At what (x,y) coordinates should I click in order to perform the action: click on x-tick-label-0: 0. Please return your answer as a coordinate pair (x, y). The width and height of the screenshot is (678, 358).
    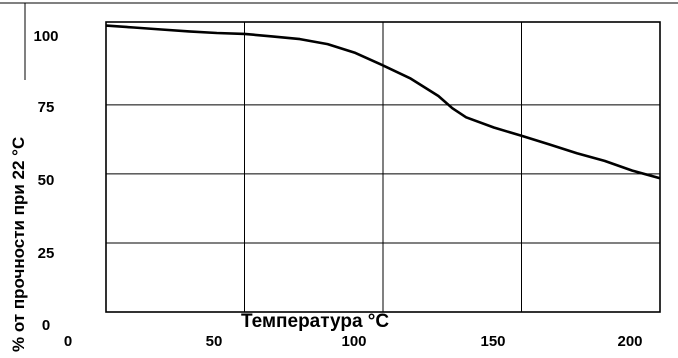
    Looking at the image, I should click on (68, 341).